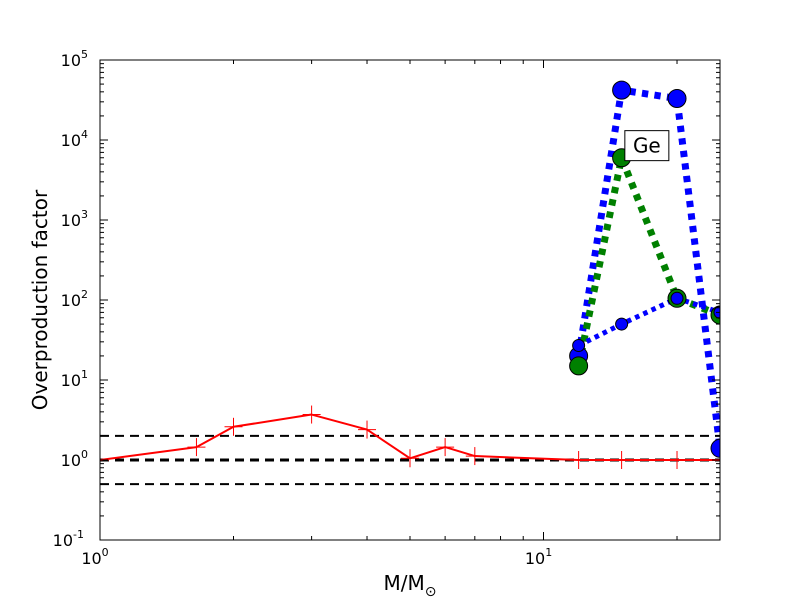 The image size is (800, 600). What do you see at coordinates (538, 557) in the screenshot?
I see `x-tick-label: 10¹` at bounding box center [538, 557].